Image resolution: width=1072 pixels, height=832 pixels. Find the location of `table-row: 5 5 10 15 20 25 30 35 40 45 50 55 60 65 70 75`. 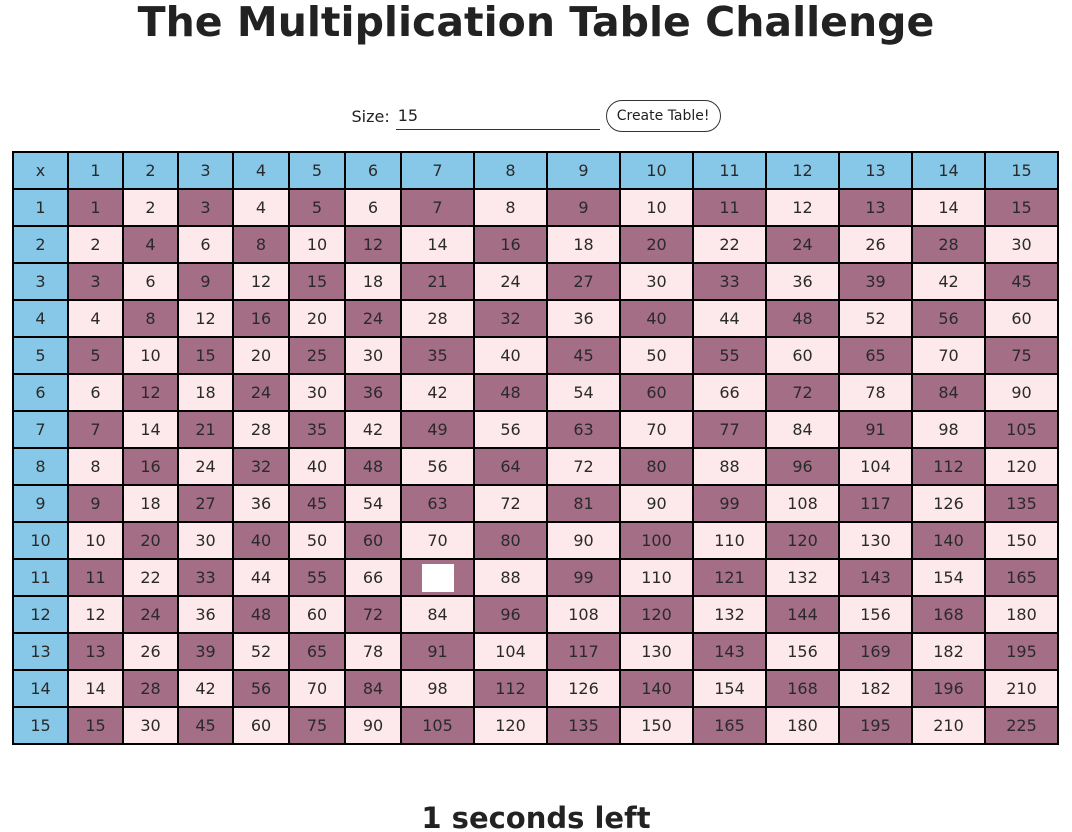

table-row: 5 5 10 15 20 25 30 35 40 45 50 55 60 65 70 75 is located at coordinates (535, 355).